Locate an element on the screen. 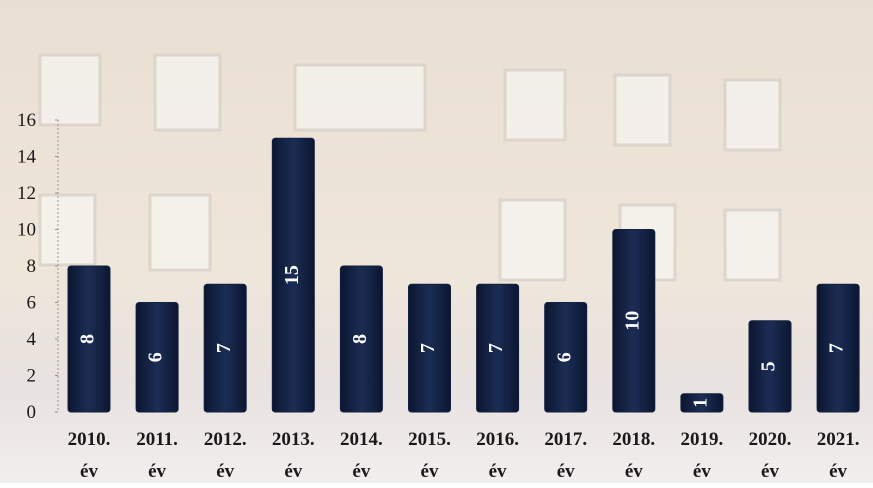  y-tick-label: 14 is located at coordinates (27, 157).